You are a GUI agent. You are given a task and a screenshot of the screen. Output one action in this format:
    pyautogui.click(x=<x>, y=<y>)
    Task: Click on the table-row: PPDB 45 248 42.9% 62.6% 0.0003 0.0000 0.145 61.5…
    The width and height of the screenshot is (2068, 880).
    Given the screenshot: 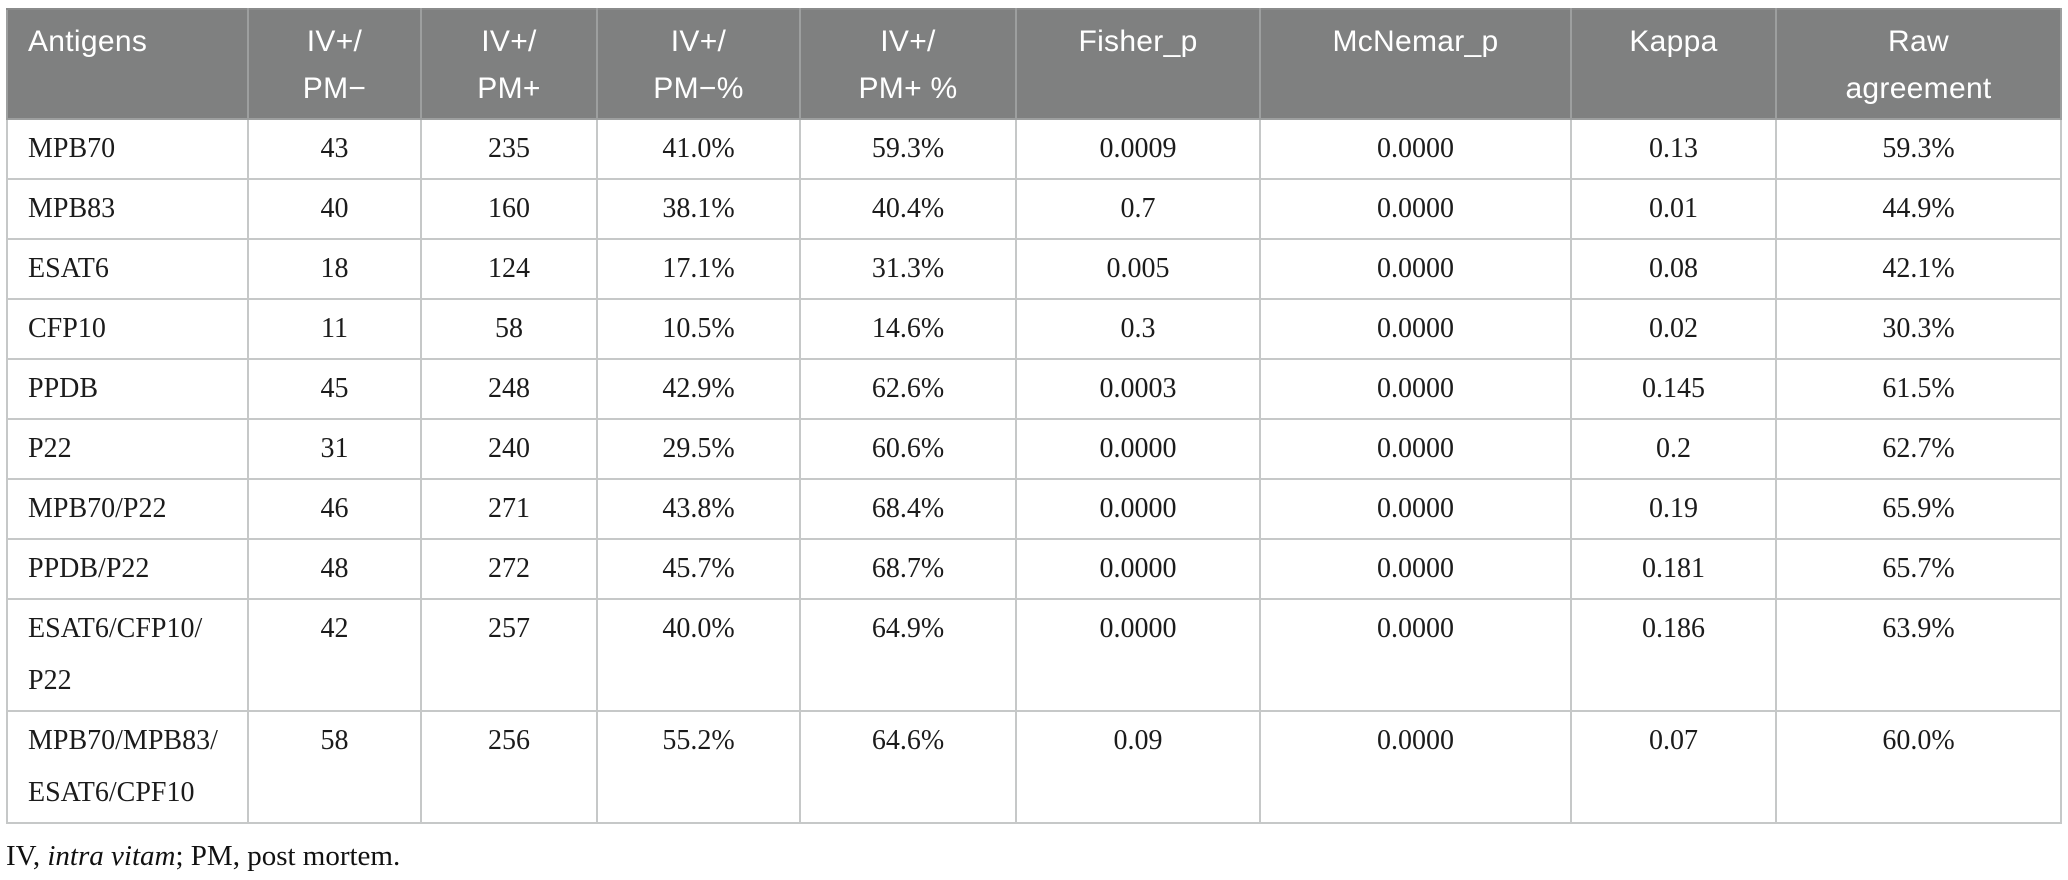 What is the action you would take?
    pyautogui.click(x=1034, y=389)
    